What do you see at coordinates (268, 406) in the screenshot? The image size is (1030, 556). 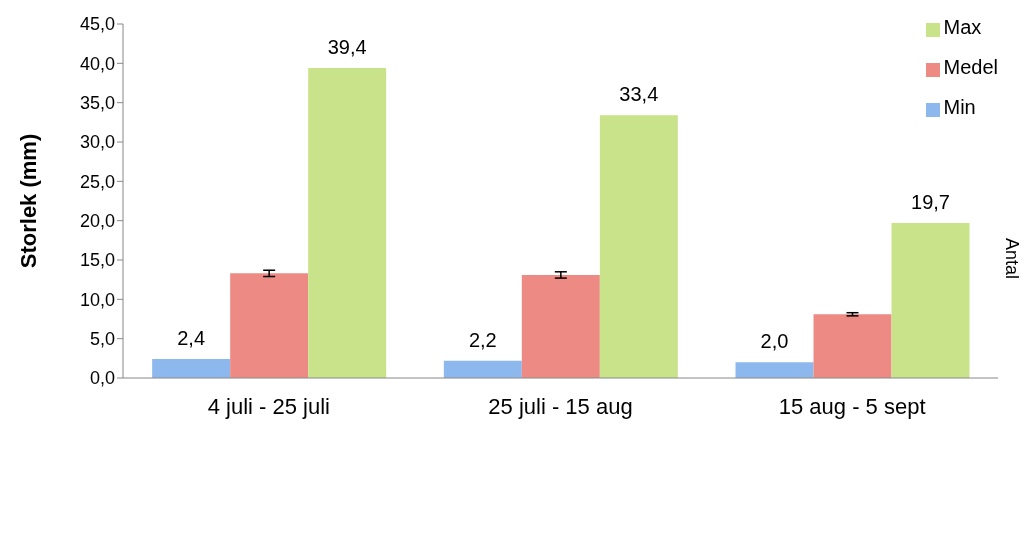 I see `x-tick-label: 4 juli - 25 juli` at bounding box center [268, 406].